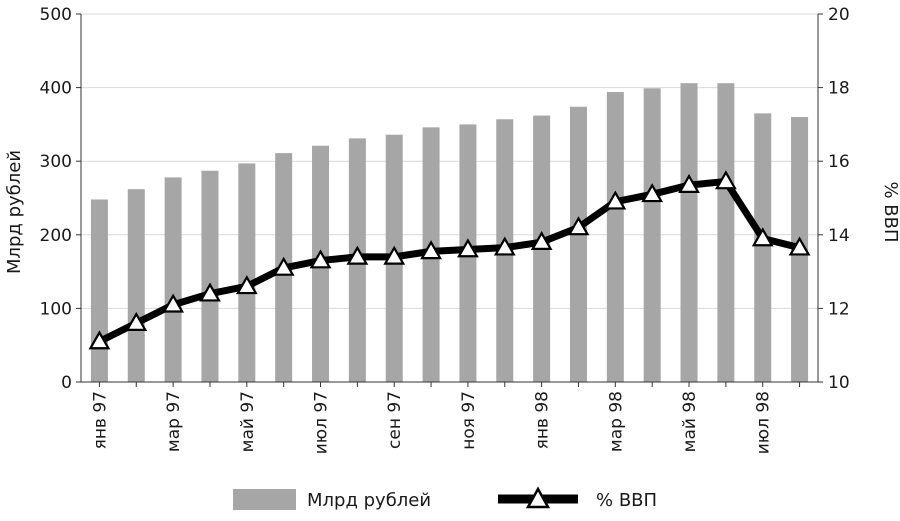  Describe the element at coordinates (248, 421) in the screenshot. I see `x-tick-label: май 97` at that location.